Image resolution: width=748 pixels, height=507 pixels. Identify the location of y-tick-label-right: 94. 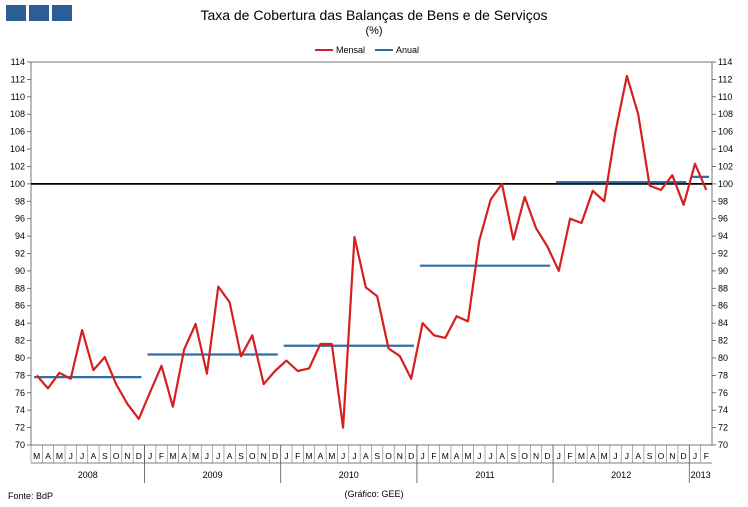
(723, 236).